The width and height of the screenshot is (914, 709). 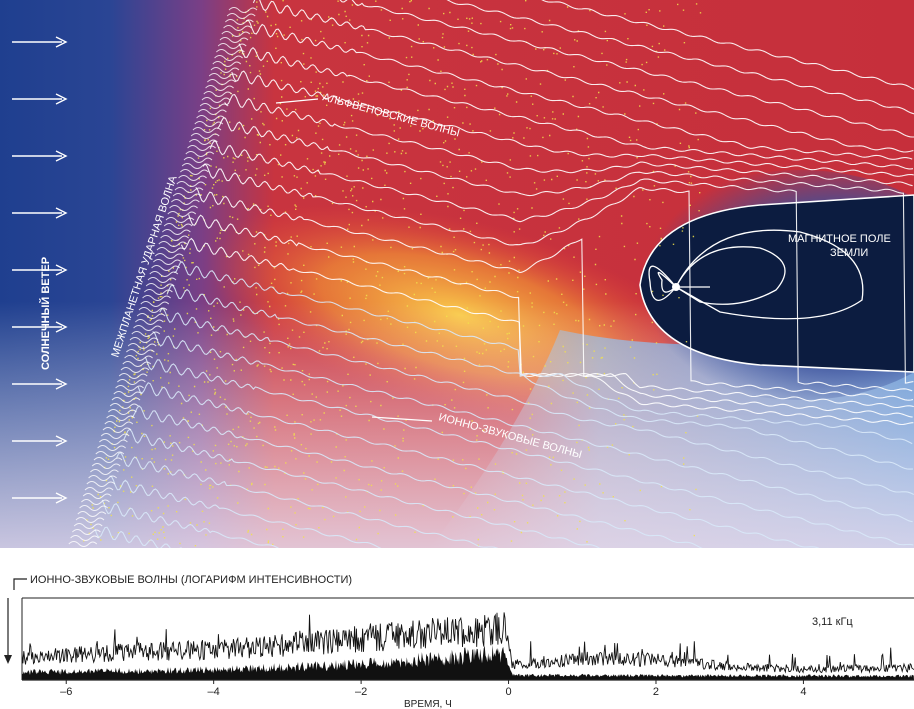 What do you see at coordinates (402, 419) in the screenshot?
I see `ion-acoustic-leader` at bounding box center [402, 419].